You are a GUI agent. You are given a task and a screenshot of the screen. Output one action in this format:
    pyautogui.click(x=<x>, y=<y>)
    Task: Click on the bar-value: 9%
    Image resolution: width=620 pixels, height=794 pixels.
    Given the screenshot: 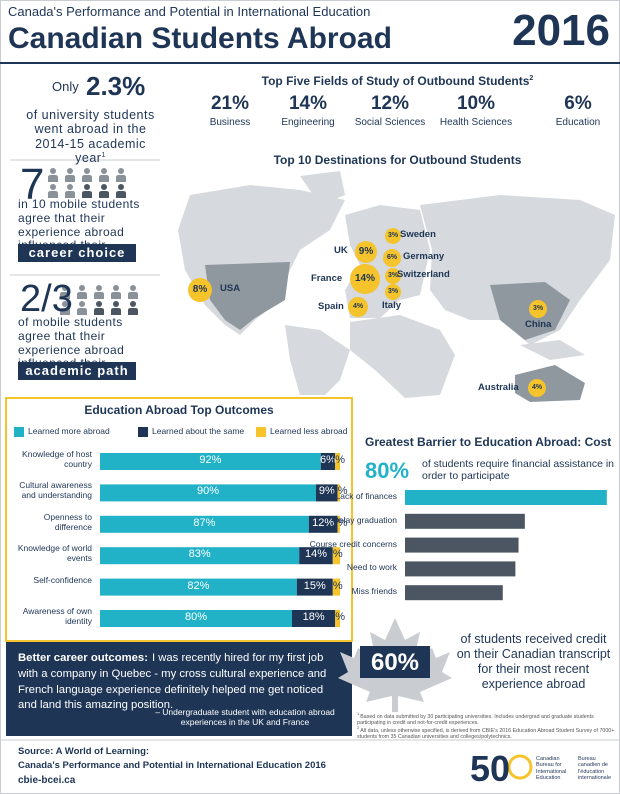 What is the action you would take?
    pyautogui.click(x=326, y=491)
    